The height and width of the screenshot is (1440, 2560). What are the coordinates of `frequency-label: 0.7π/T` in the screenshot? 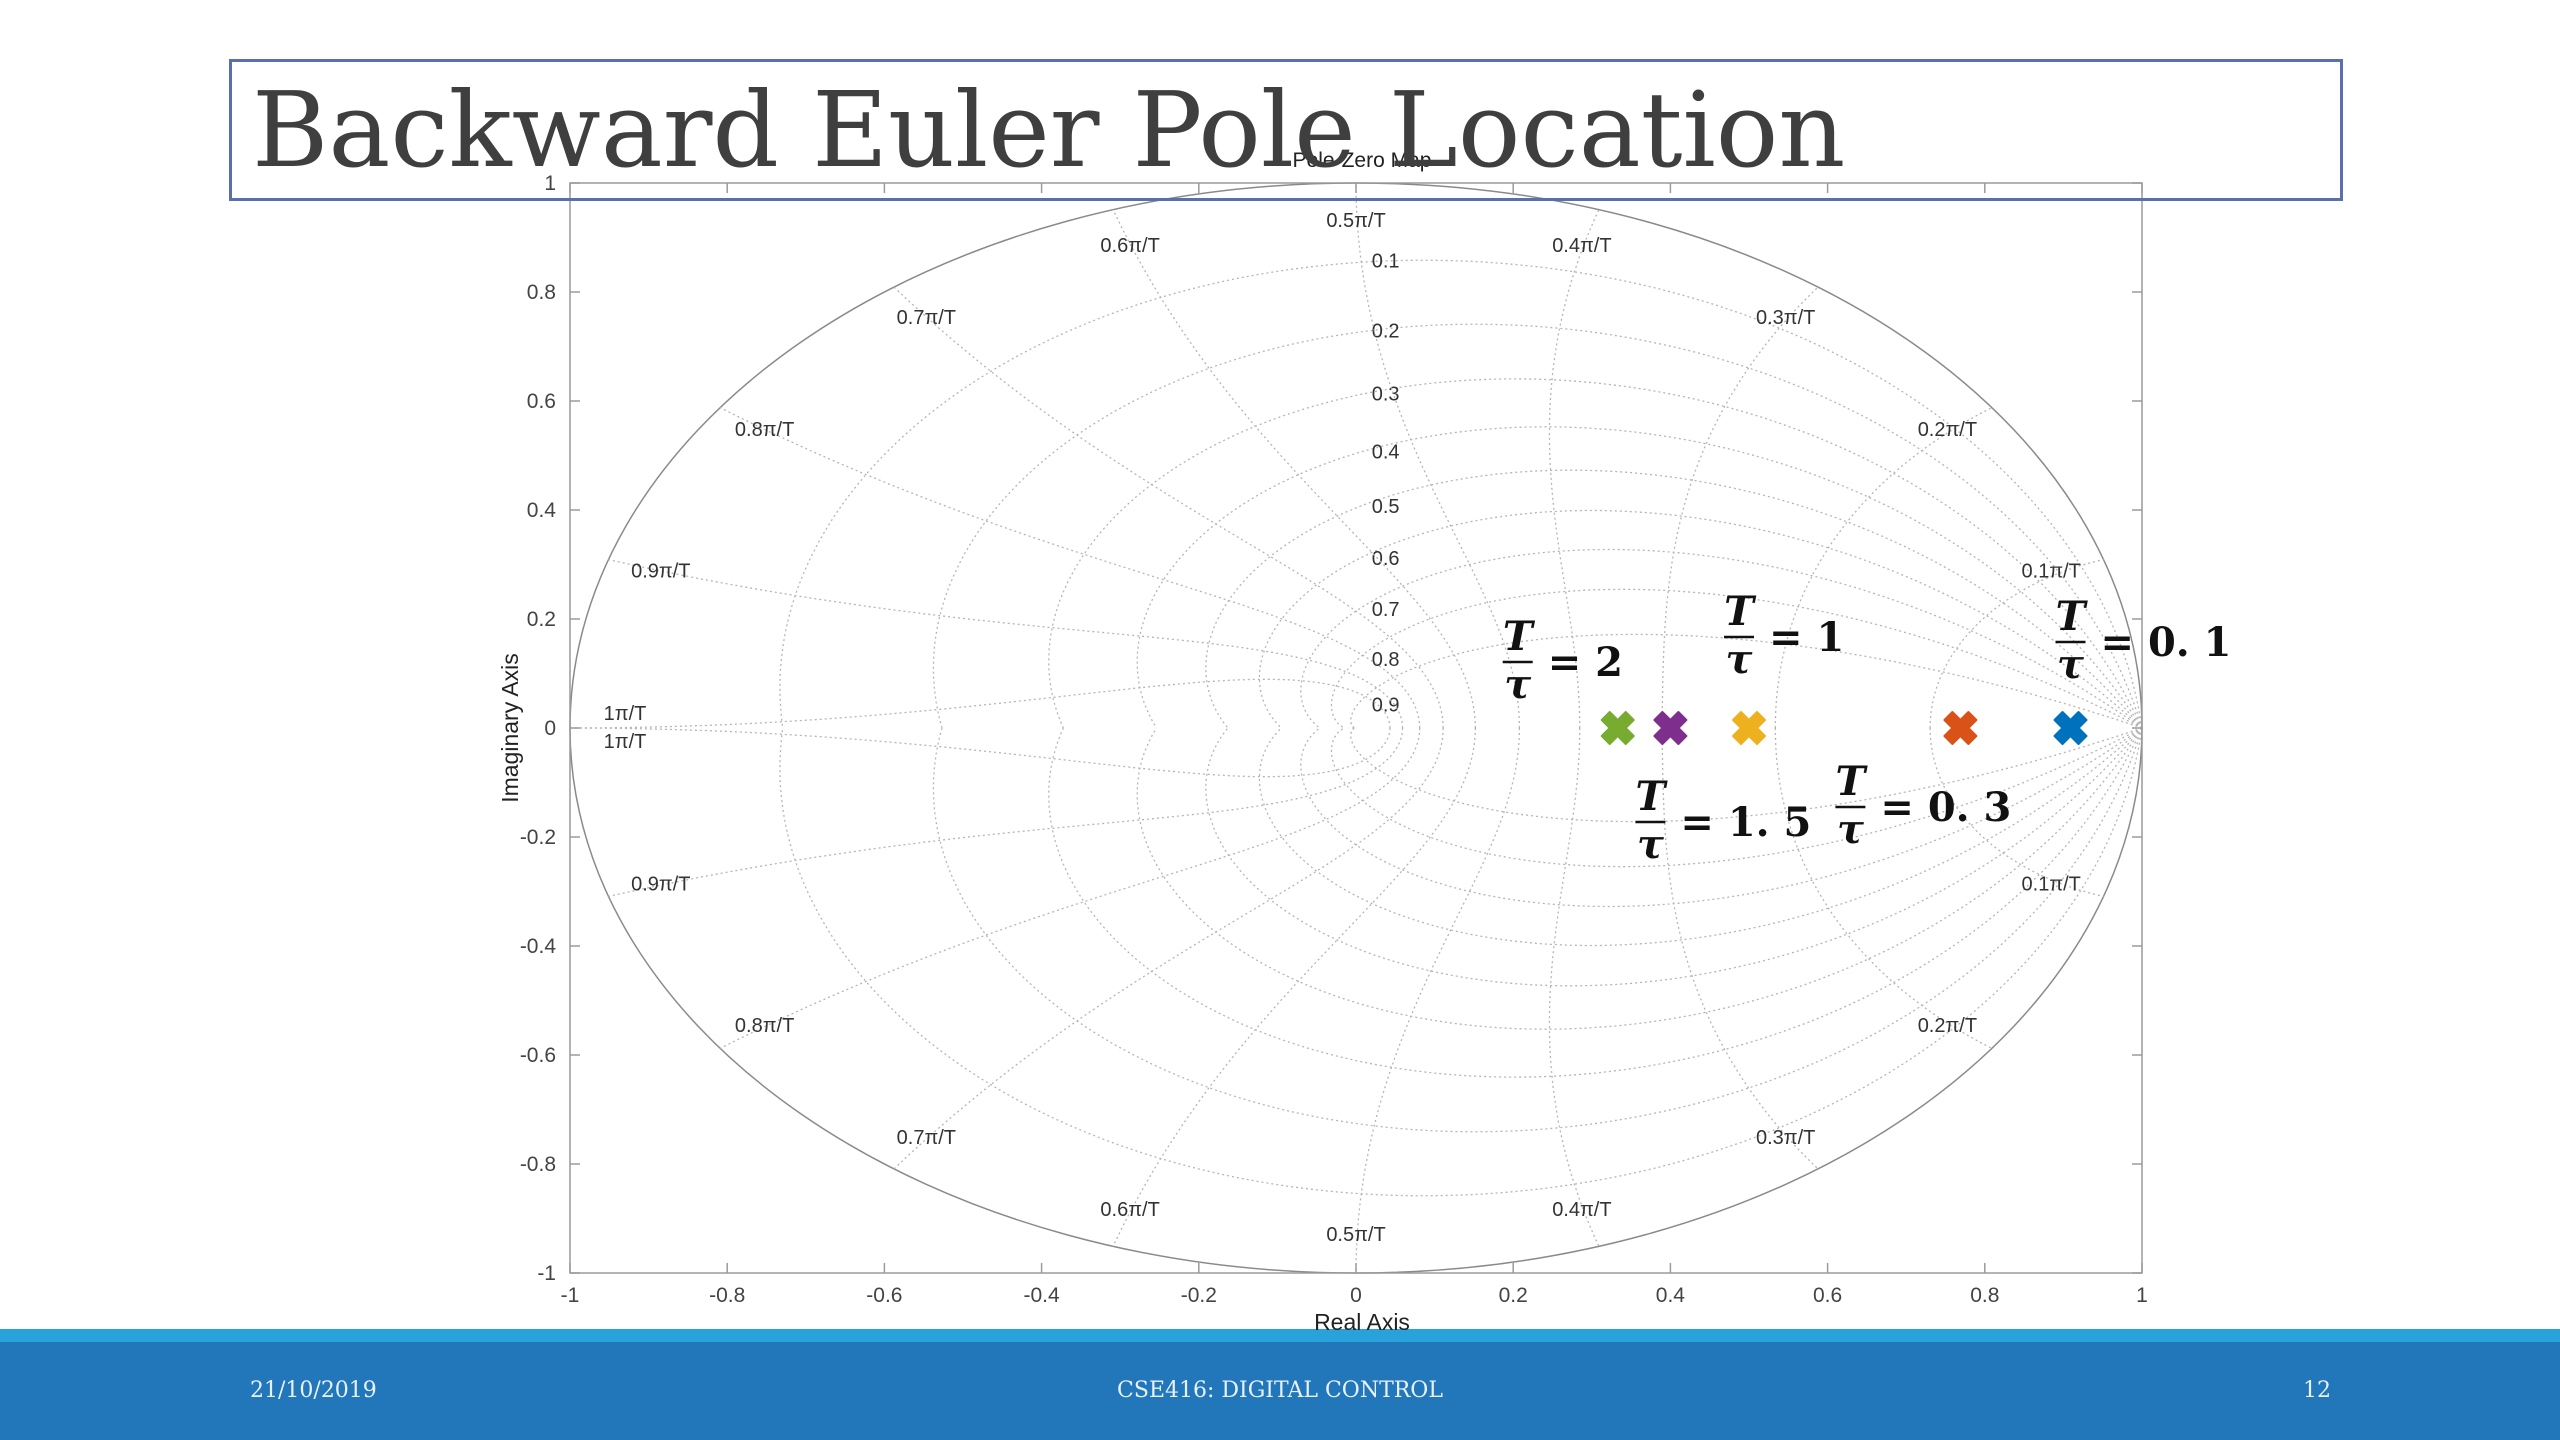 It's located at (926, 1138).